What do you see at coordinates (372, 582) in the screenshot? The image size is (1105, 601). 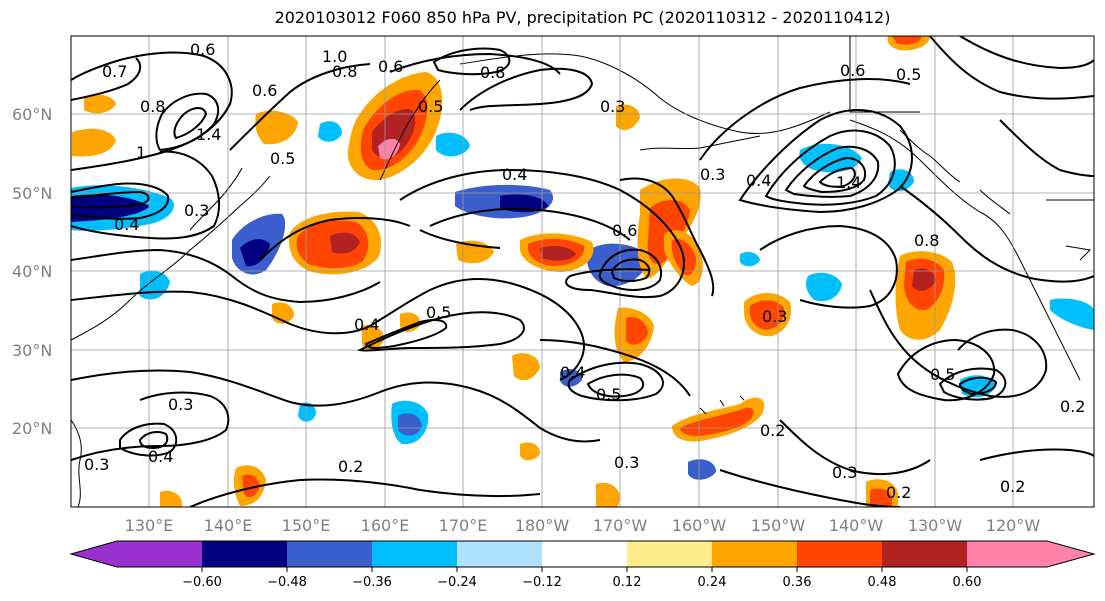 I see `colorbar-tick-label: −0.36` at bounding box center [372, 582].